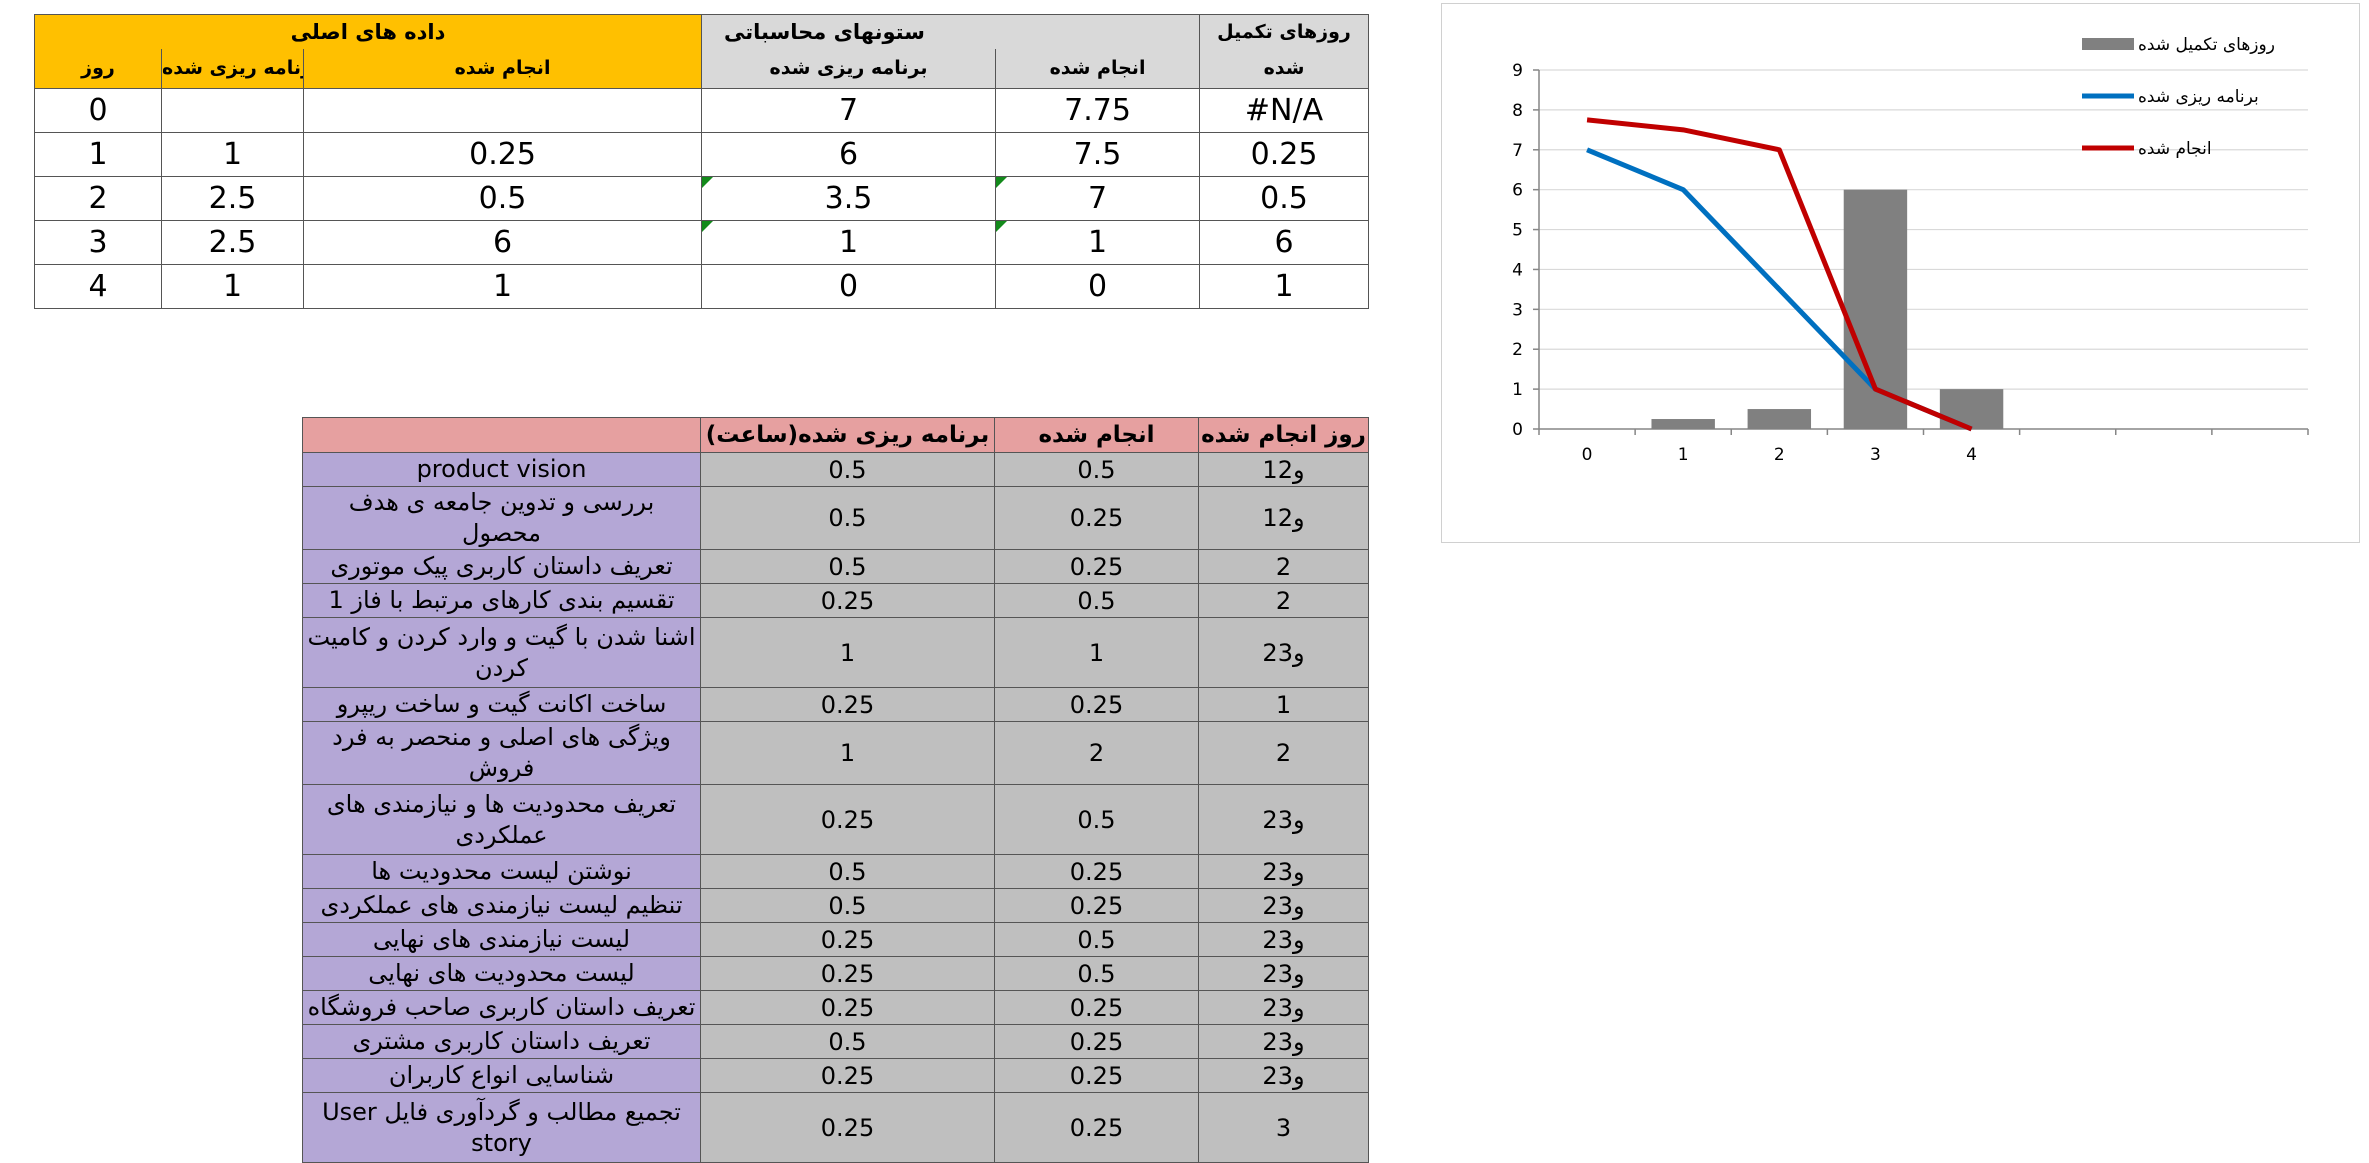  Describe the element at coordinates (98, 154) in the screenshot. I see `cell-day: 1` at that location.